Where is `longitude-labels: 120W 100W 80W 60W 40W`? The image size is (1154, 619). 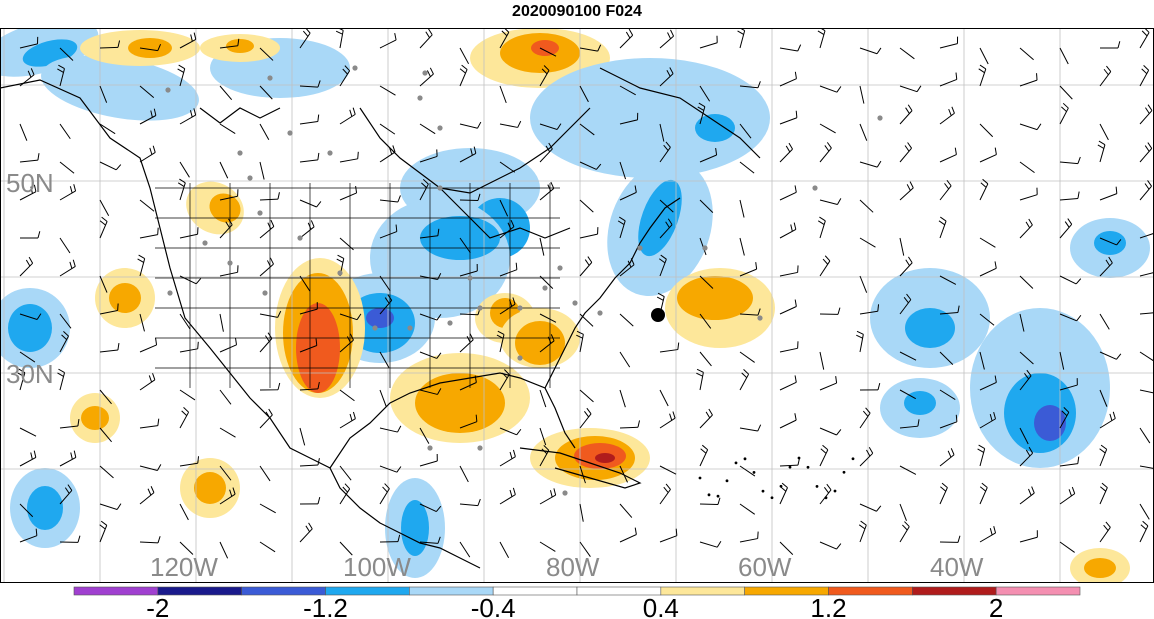 longitude-labels: 120W 100W 80W 60W 40W is located at coordinates (567, 567).